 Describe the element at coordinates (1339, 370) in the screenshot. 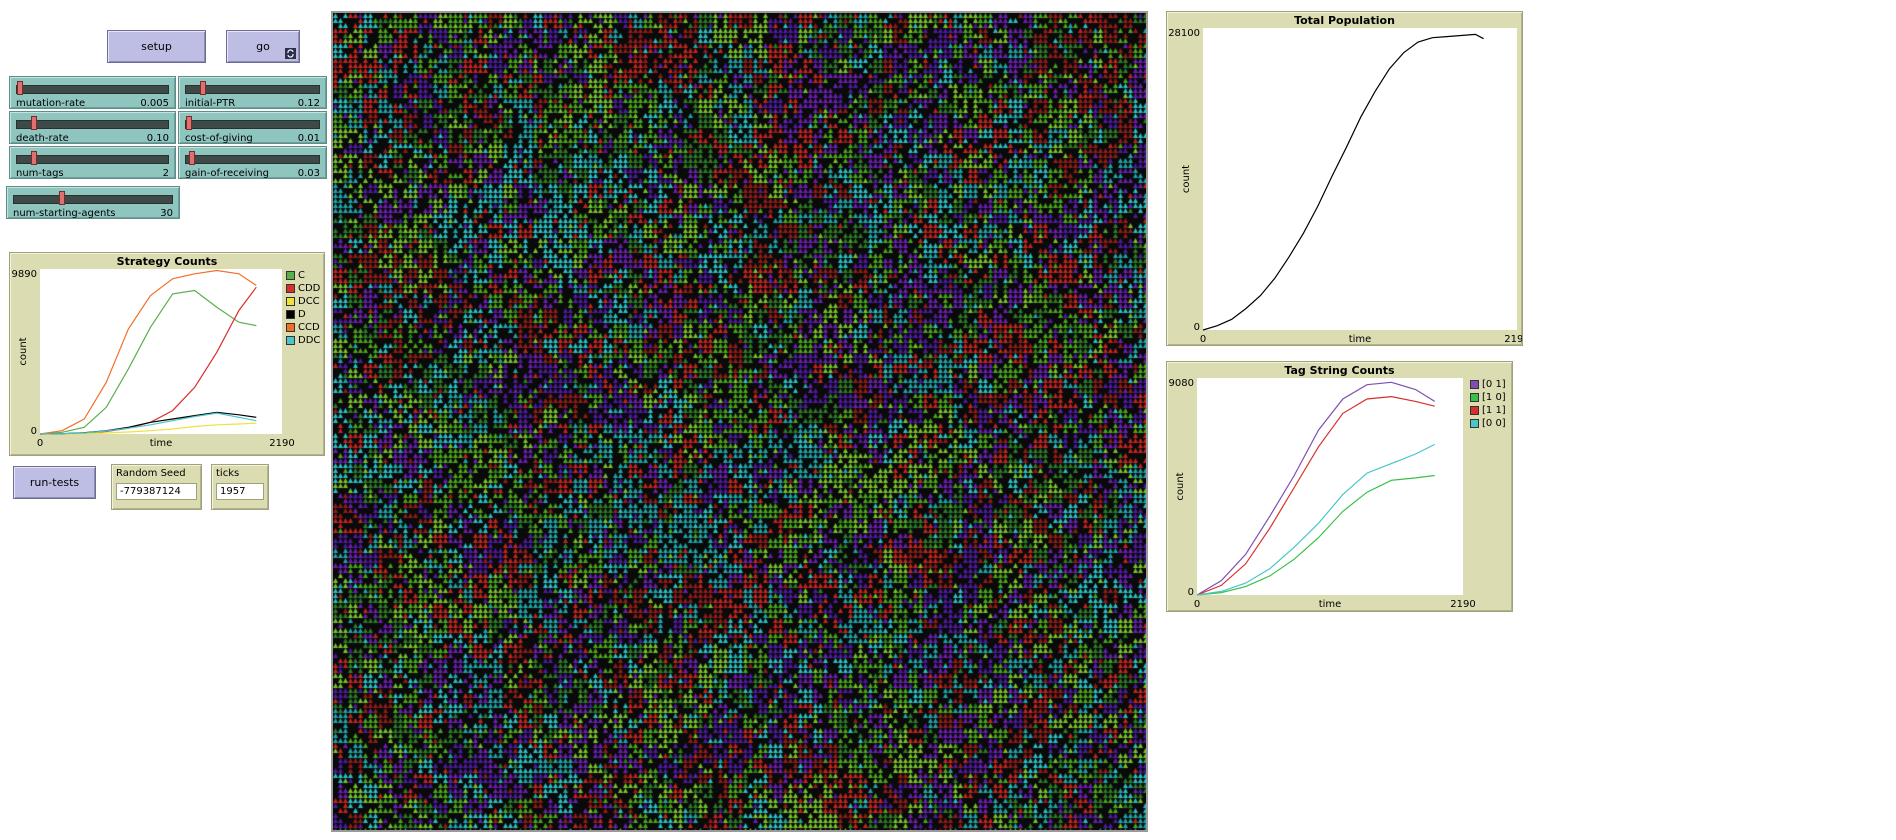

I see `plot-title: Tag String Counts` at that location.